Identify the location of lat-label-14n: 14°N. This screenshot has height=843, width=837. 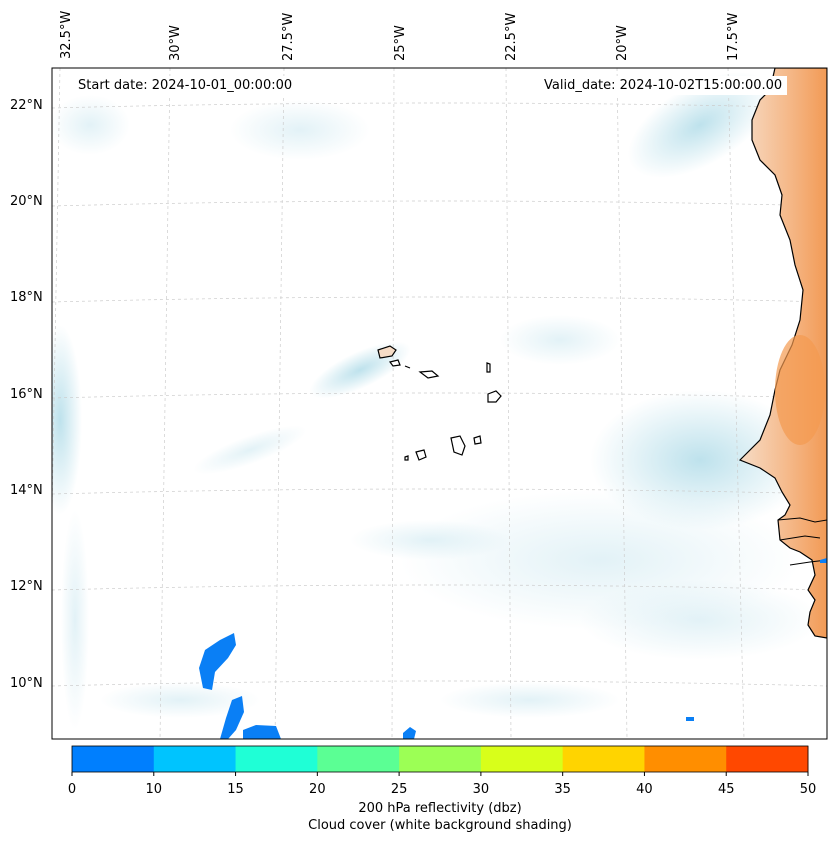
(26, 490).